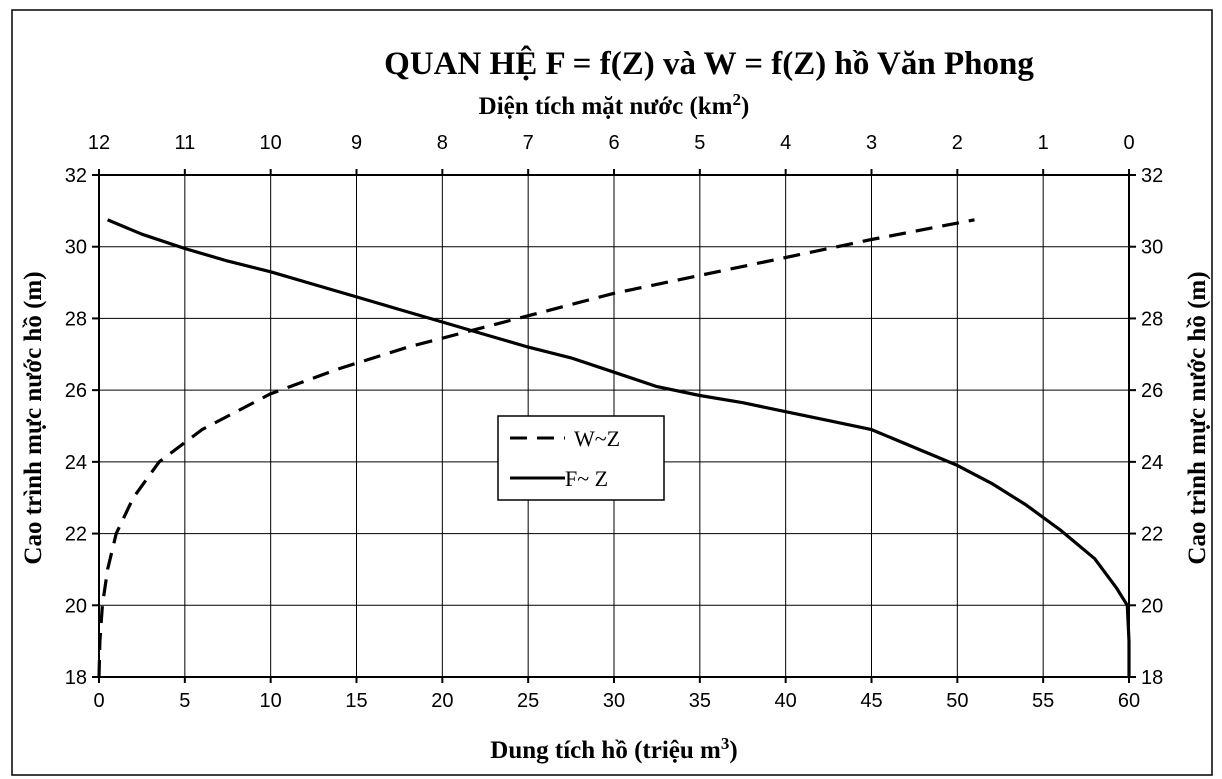 The width and height of the screenshot is (1222, 779). What do you see at coordinates (1152, 463) in the screenshot?
I see `tick-label-right: 24` at bounding box center [1152, 463].